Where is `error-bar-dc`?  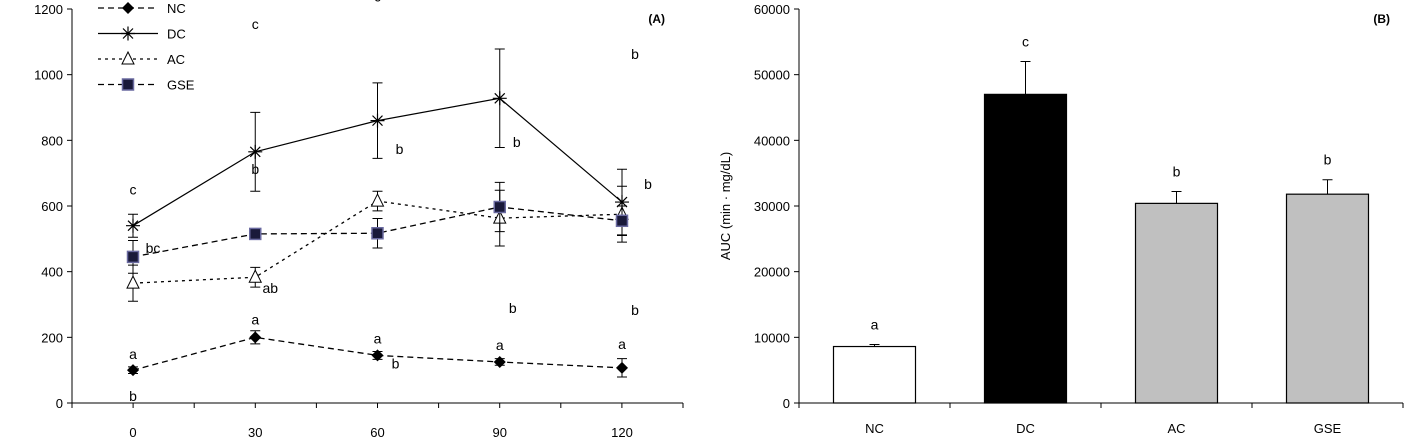 error-bar-dc is located at coordinates (1025, 78).